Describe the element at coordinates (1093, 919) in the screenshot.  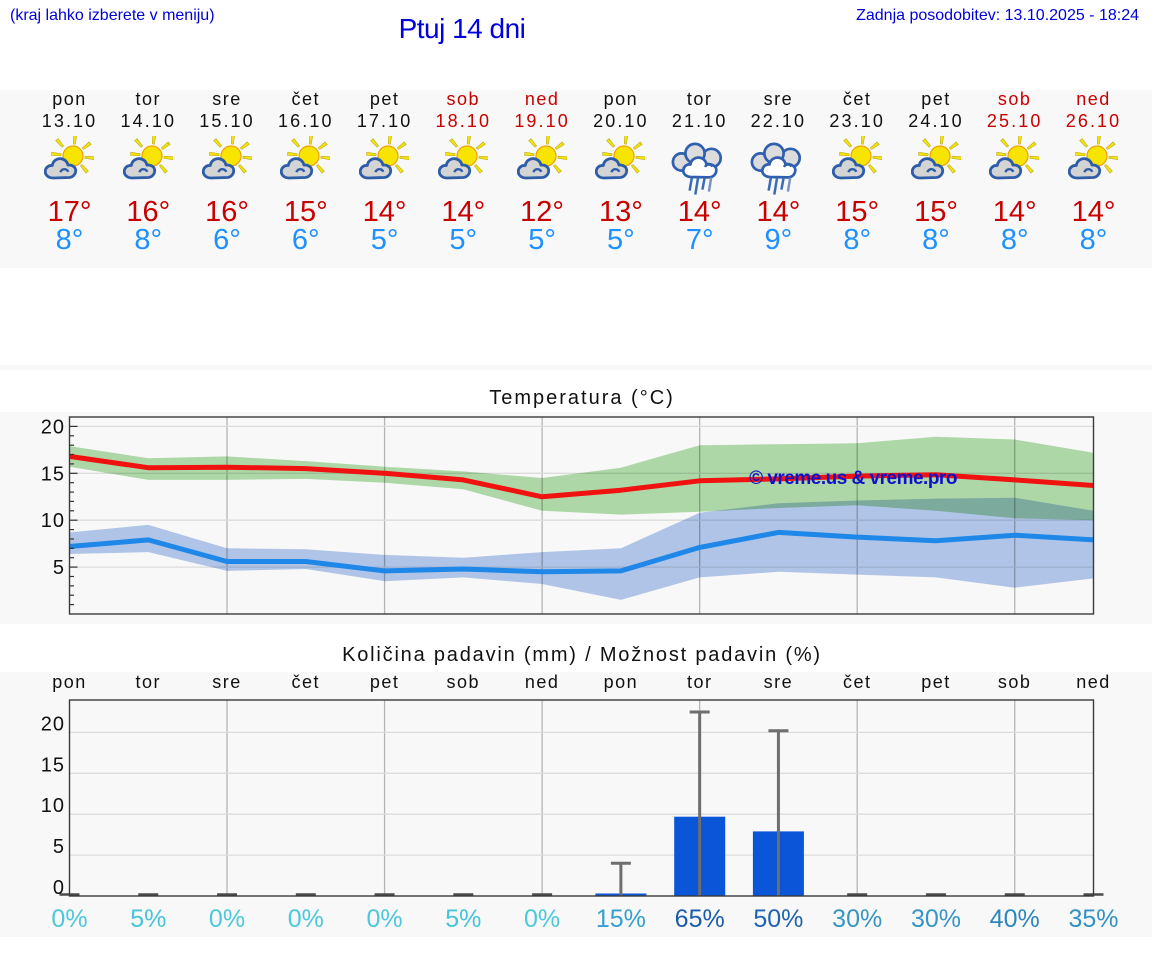
I see `svg-text: 35%` at that location.